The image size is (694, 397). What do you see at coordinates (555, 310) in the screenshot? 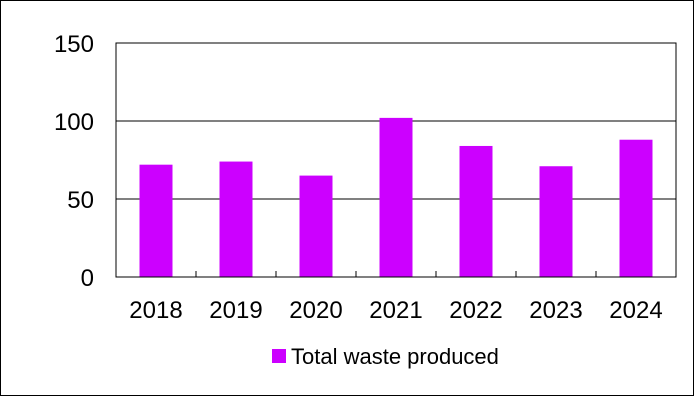
I see `x-tick-label-2023: 2023` at bounding box center [555, 310].